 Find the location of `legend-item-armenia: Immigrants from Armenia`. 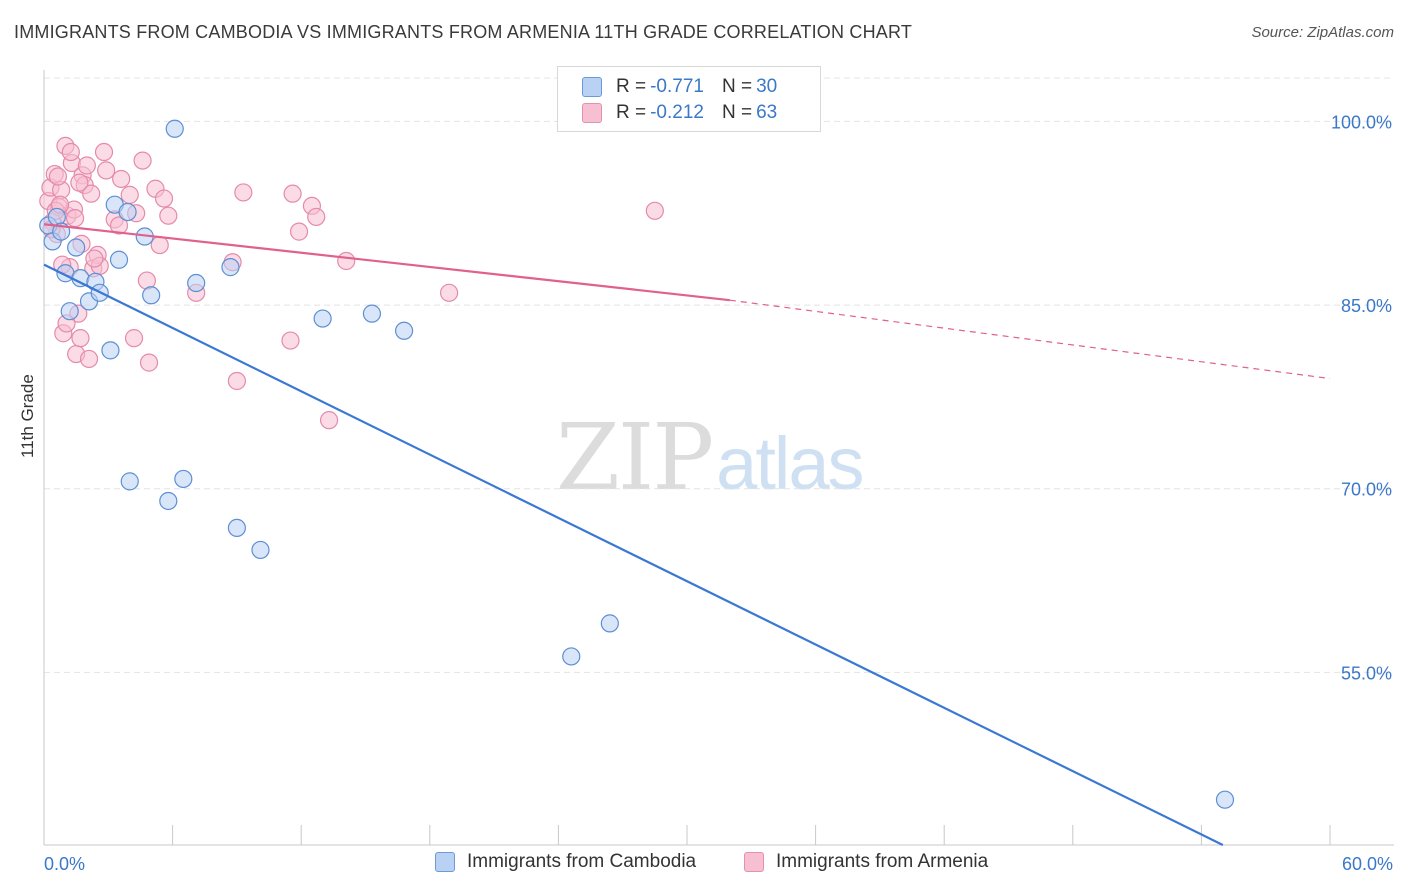

legend-item-armenia: Immigrants from Armenia is located at coordinates (866, 862).